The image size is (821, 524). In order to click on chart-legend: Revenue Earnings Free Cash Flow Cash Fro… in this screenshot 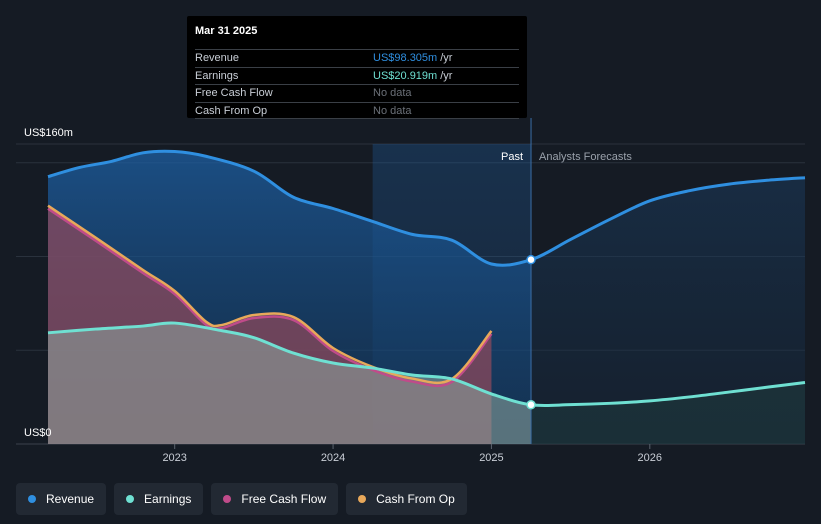, I will do `click(241, 499)`.